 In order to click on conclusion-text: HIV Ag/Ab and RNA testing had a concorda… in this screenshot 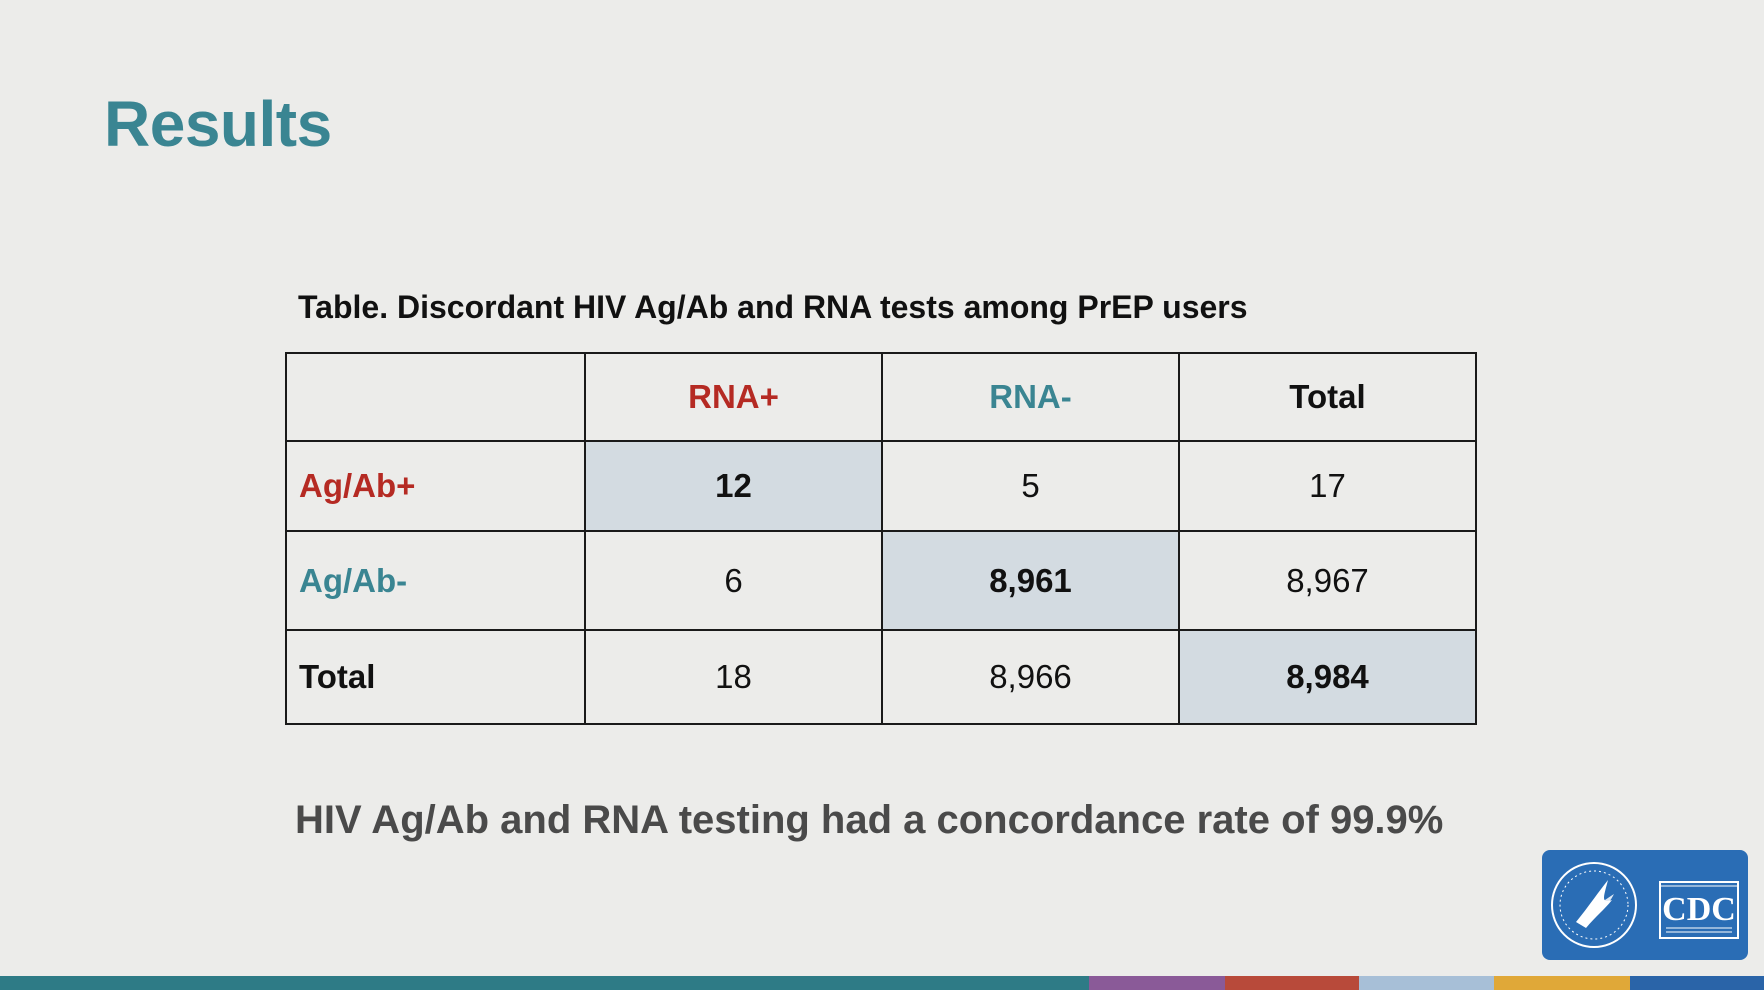, I will do `click(869, 820)`.